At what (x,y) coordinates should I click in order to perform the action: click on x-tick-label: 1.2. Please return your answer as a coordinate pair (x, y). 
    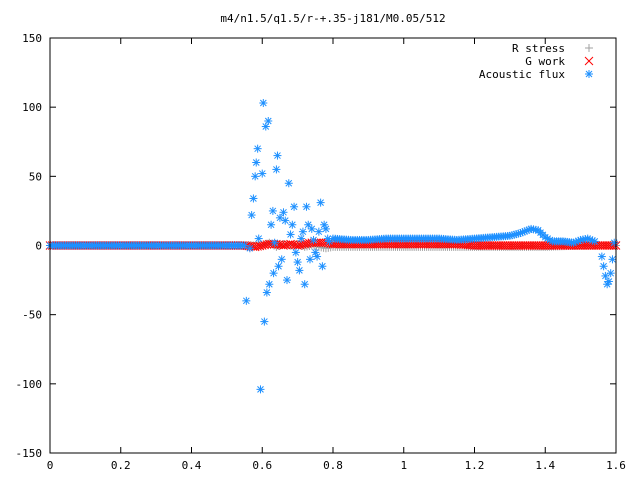
    Looking at the image, I should click on (475, 465).